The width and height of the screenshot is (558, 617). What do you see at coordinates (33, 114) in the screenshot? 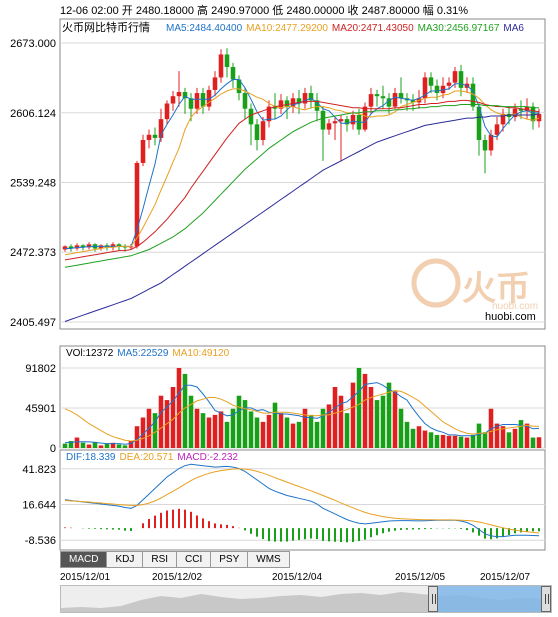
I see `main-y-tick-label: 2606.124` at bounding box center [33, 114].